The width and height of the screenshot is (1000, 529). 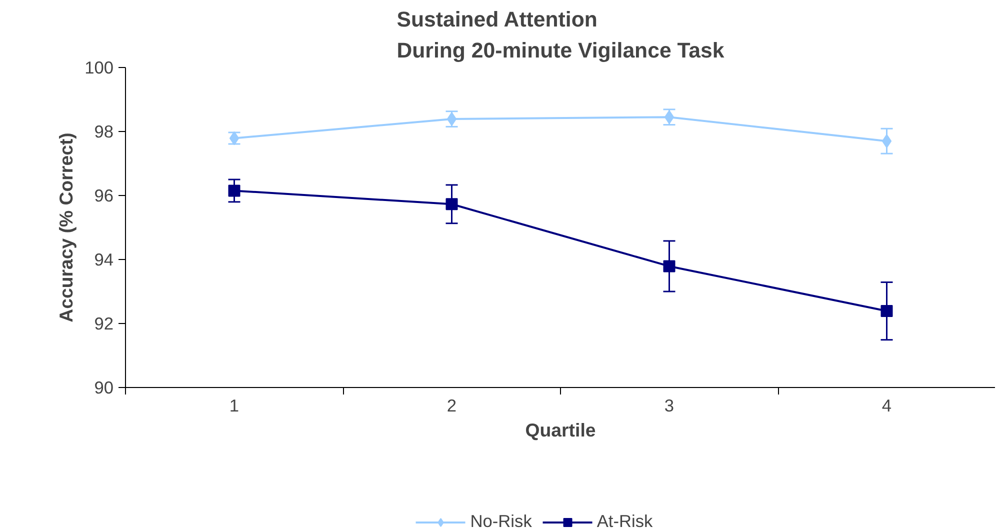 What do you see at coordinates (66, 227) in the screenshot?
I see `y-axis-title: Accuracy (% Correct)` at bounding box center [66, 227].